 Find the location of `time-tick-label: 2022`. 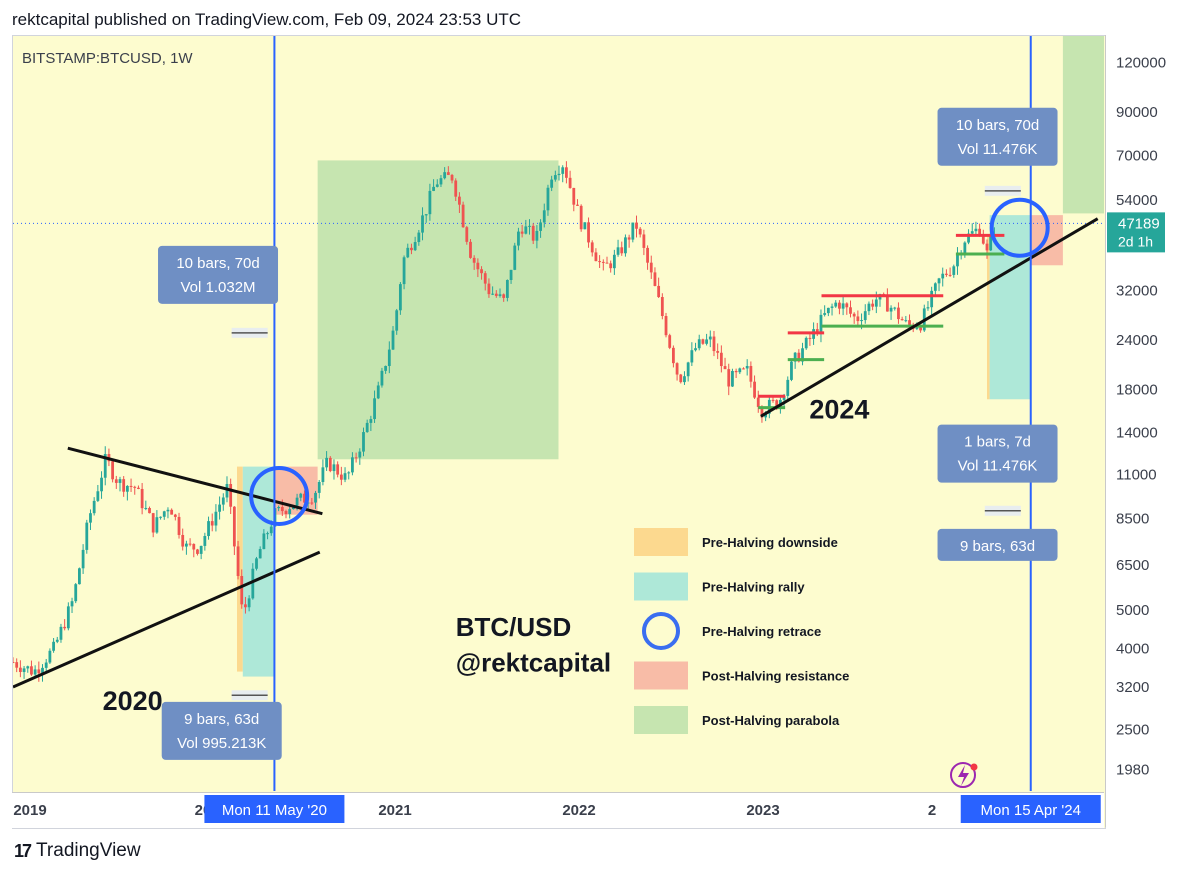

time-tick-label: 2022 is located at coordinates (578, 810).